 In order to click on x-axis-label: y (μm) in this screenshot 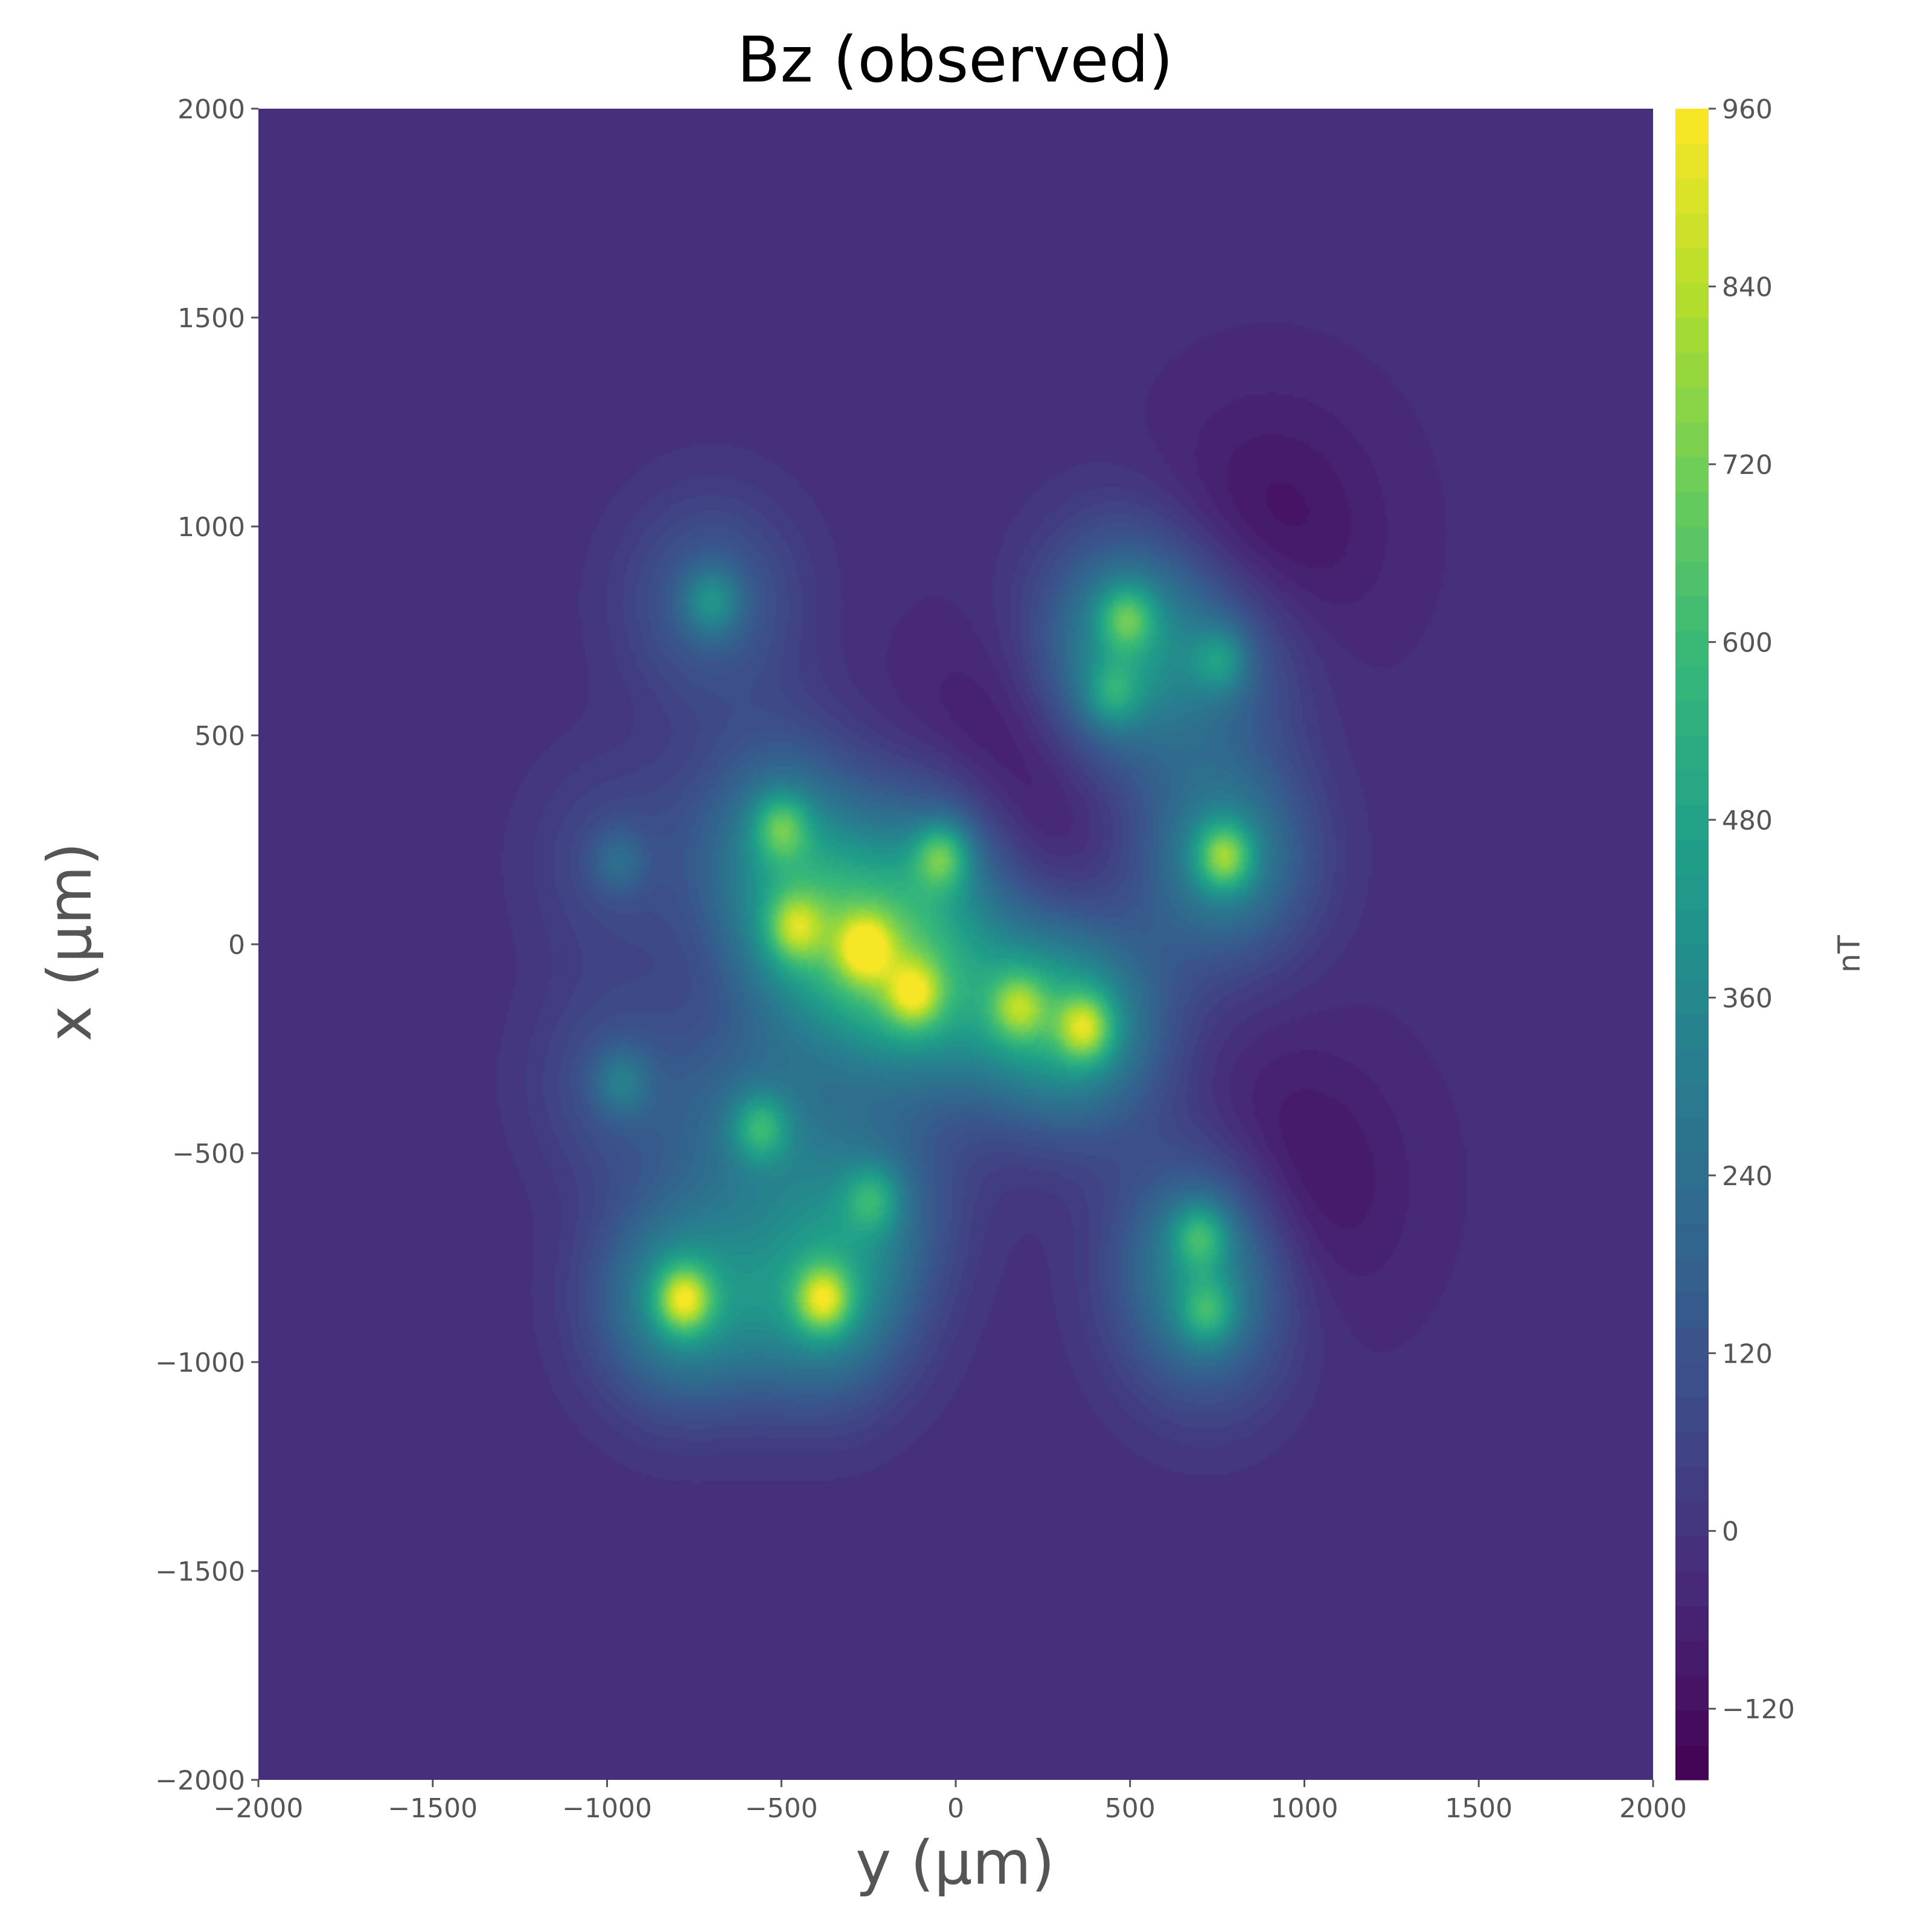, I will do `click(956, 1863)`.